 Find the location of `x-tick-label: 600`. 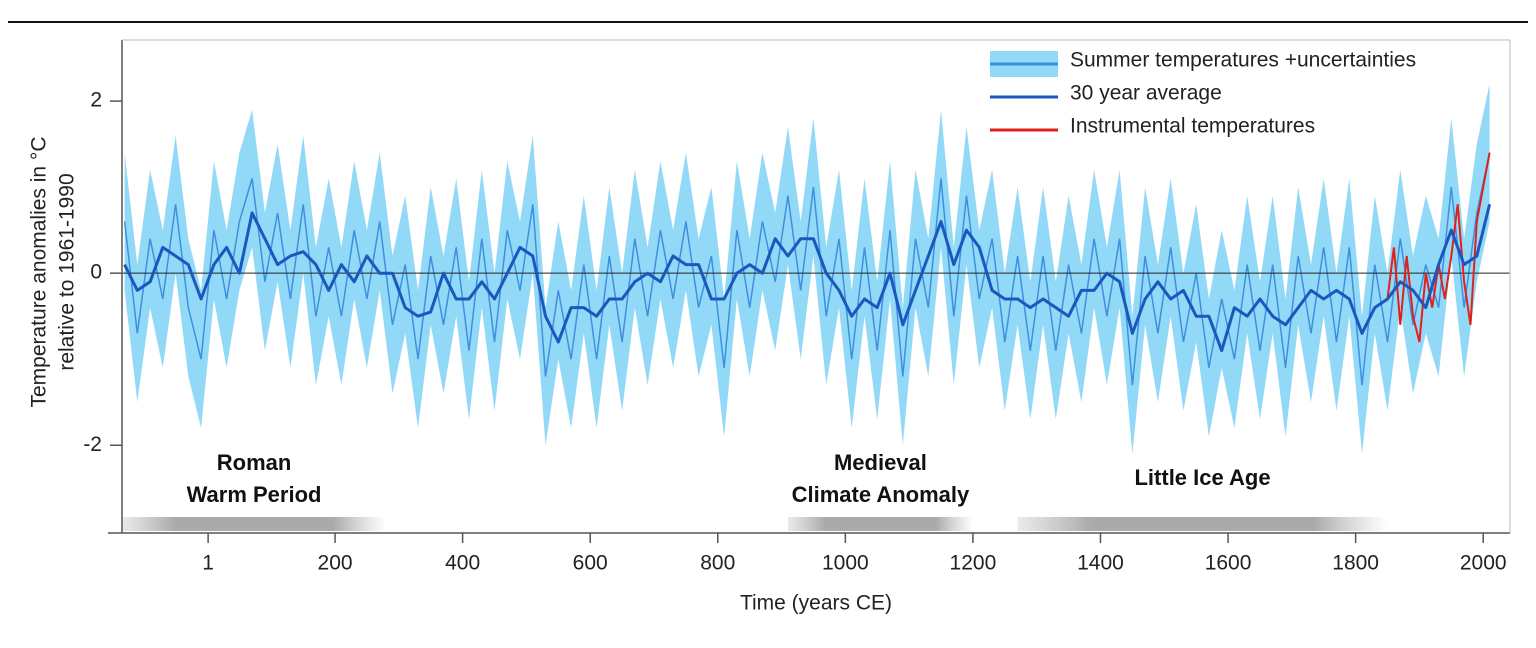

x-tick-label: 600 is located at coordinates (590, 563).